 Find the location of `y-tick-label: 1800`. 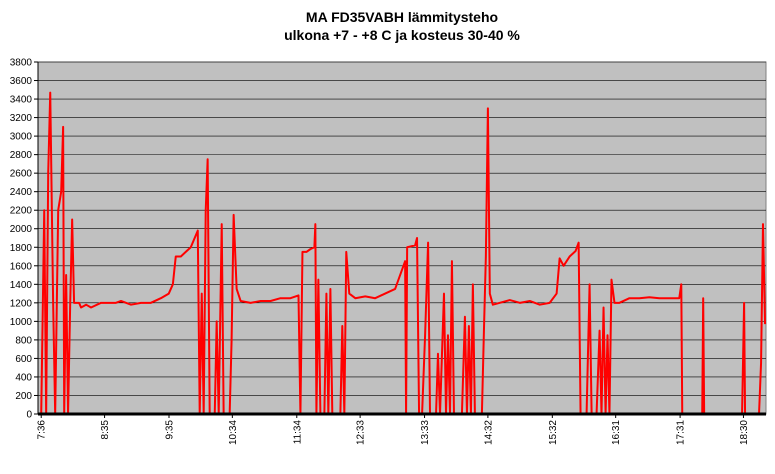

y-tick-label: 1800 is located at coordinates (21, 248).